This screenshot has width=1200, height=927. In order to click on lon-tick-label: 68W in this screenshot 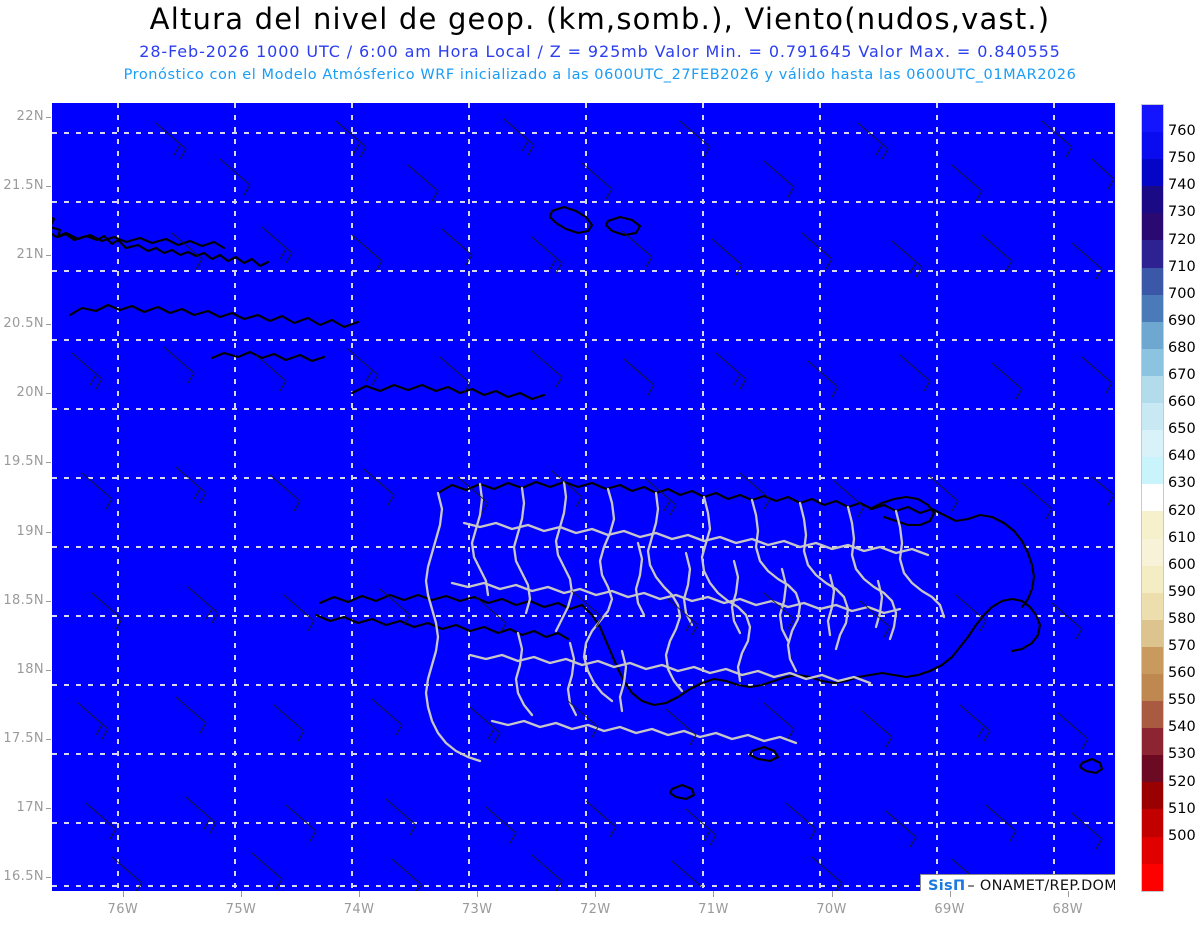, I will do `click(1068, 909)`.